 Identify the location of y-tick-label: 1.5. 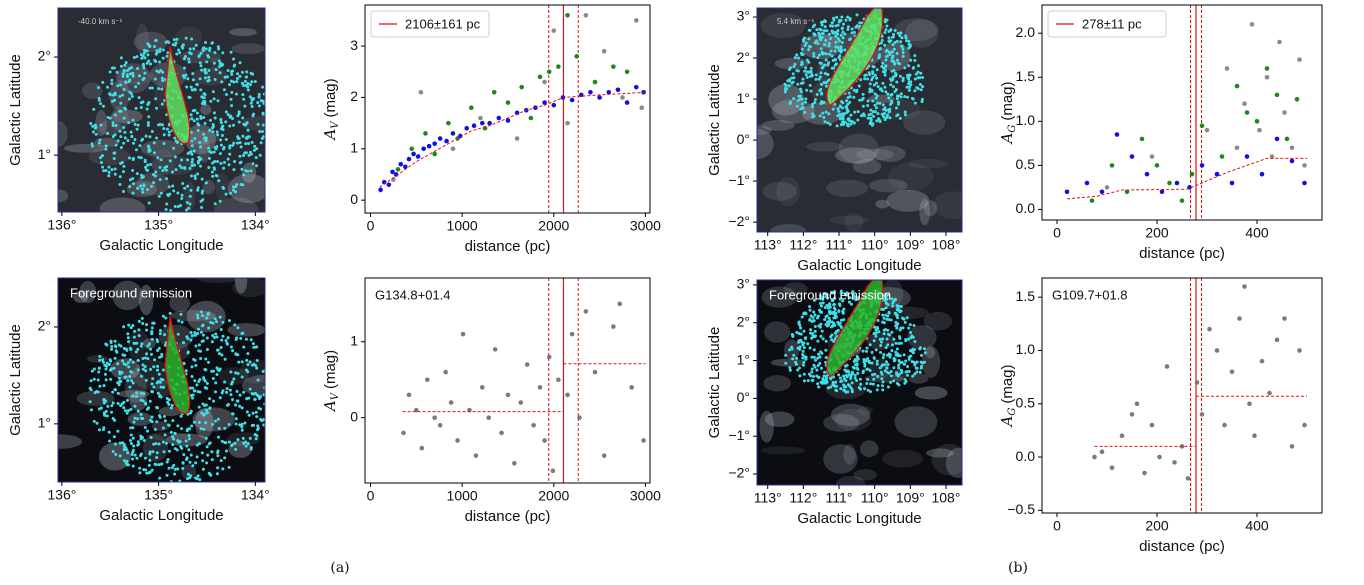
(1026, 296).